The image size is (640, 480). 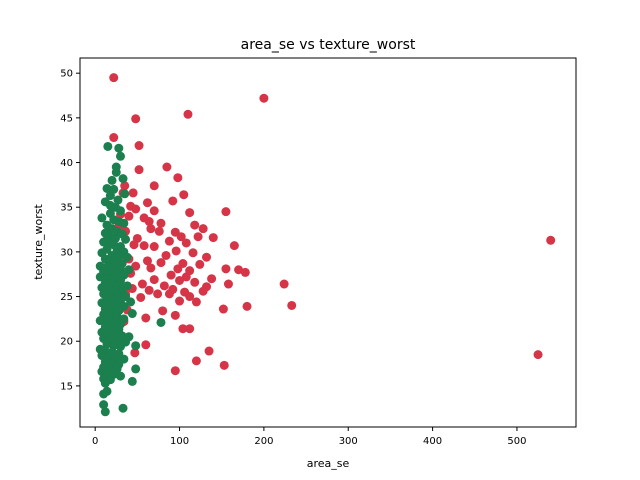 I want to click on x-tick-label: 500, so click(x=516, y=441).